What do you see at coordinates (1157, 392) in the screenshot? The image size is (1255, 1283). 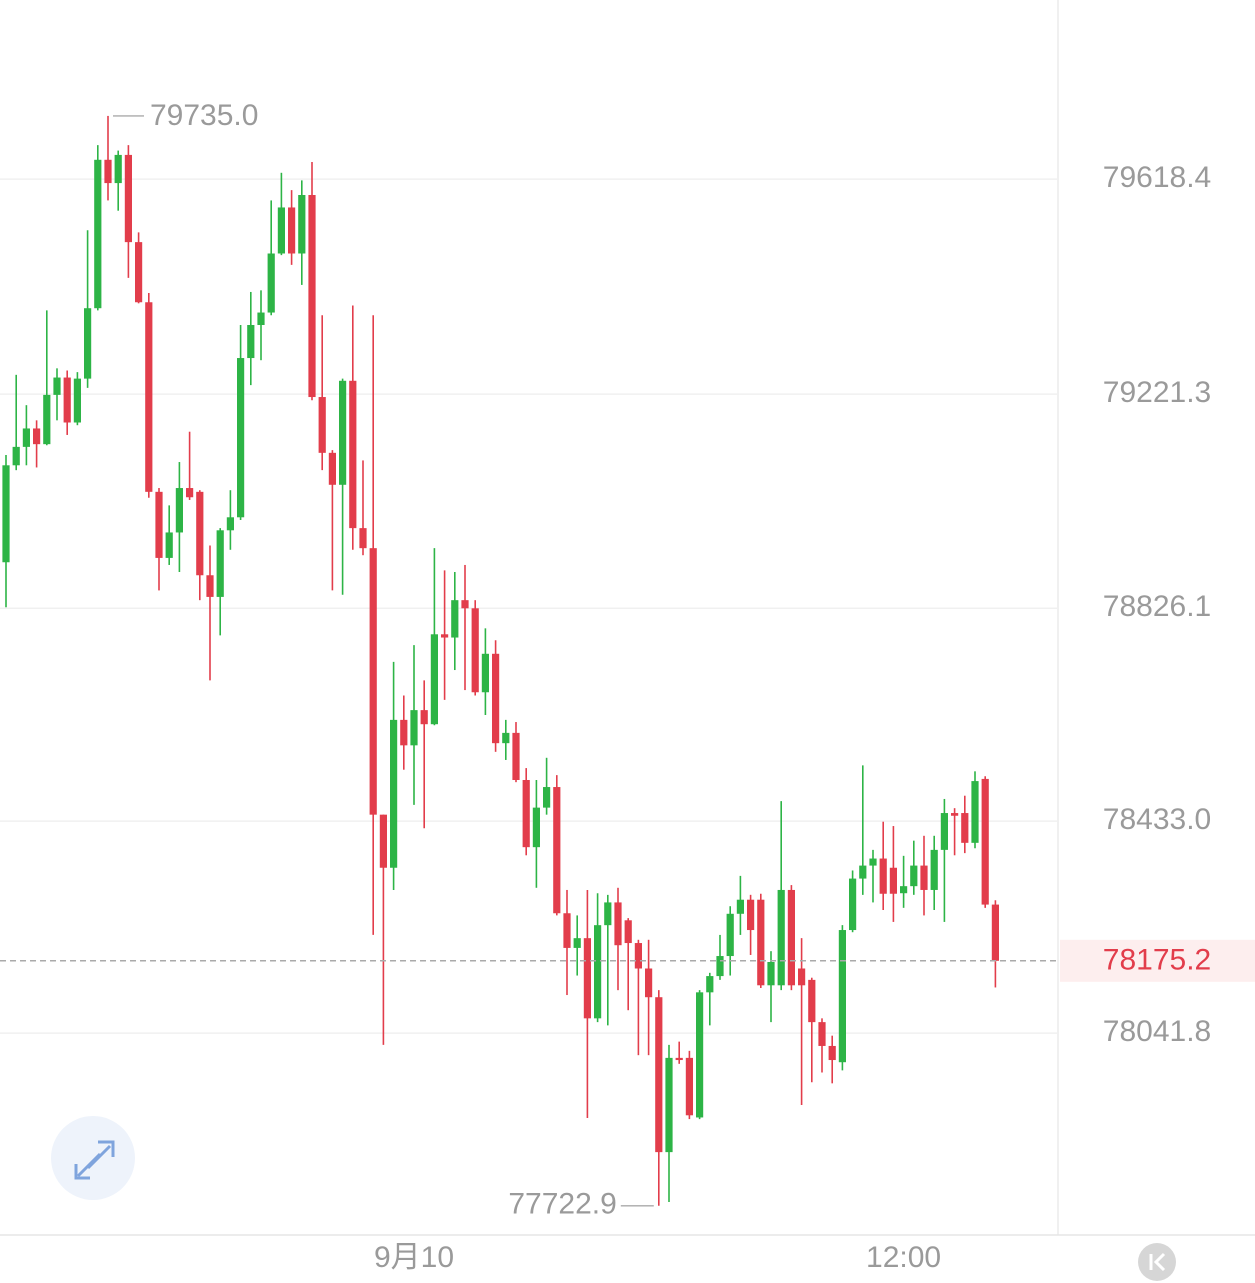 I see `y-tick-label: 79221.3` at bounding box center [1157, 392].